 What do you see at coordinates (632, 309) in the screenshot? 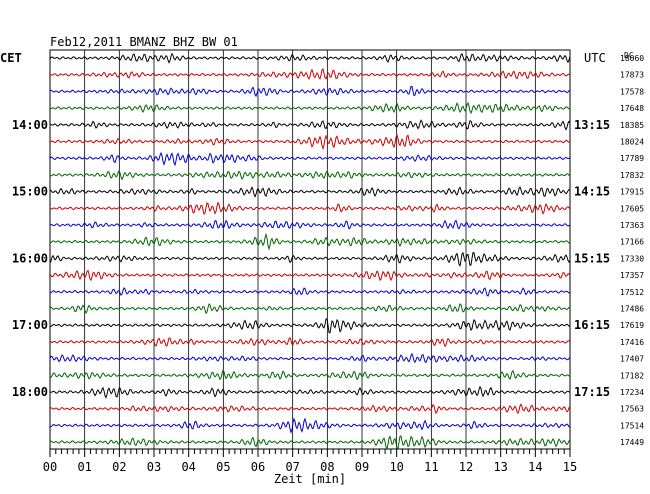
I see `dc-value: 17486` at bounding box center [632, 309].